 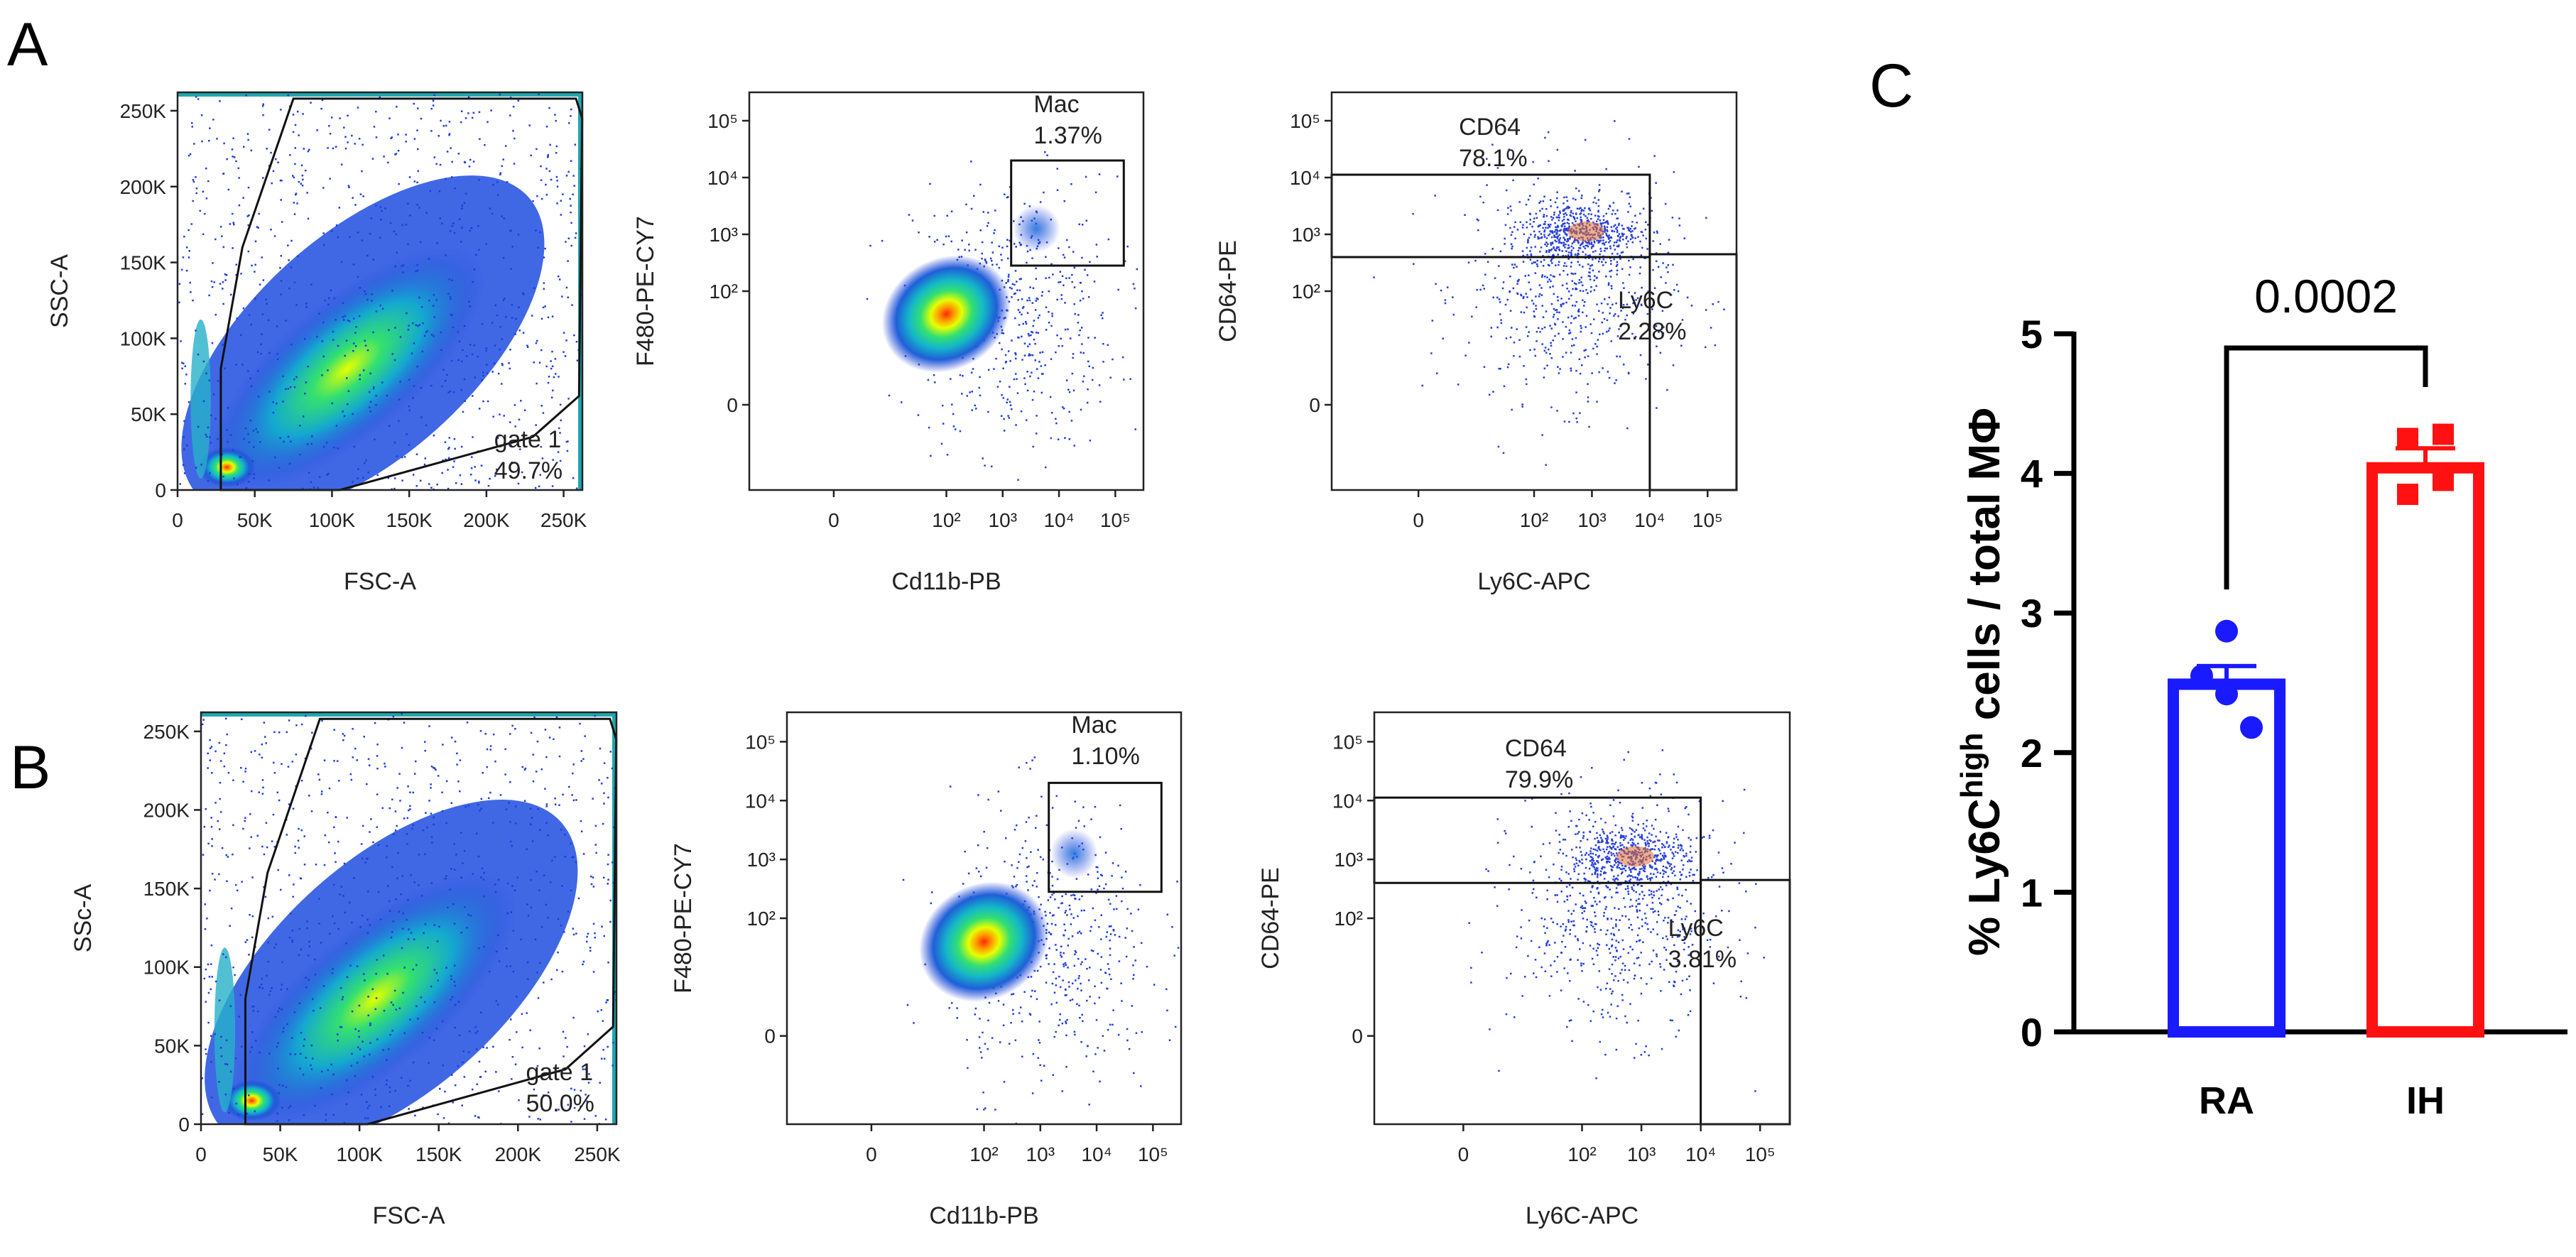 I want to click on x-tick-label: 50K, so click(x=281, y=1154).